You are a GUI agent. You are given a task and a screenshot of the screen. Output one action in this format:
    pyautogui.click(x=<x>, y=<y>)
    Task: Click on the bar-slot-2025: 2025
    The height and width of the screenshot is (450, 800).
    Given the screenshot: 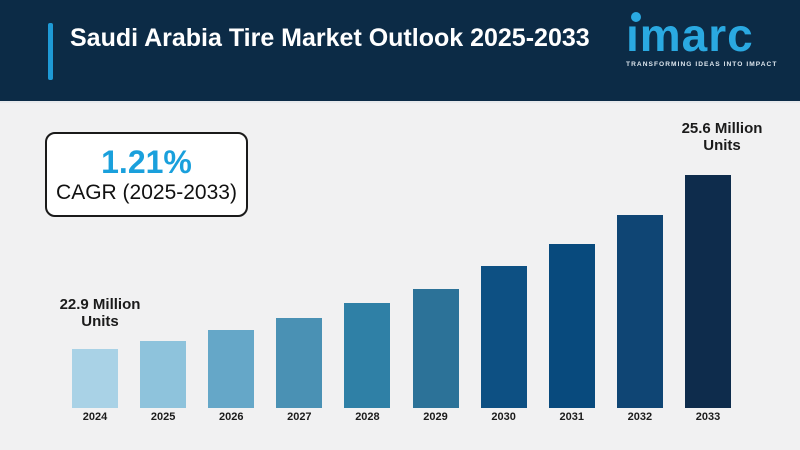 What is the action you would take?
    pyautogui.click(x=163, y=382)
    